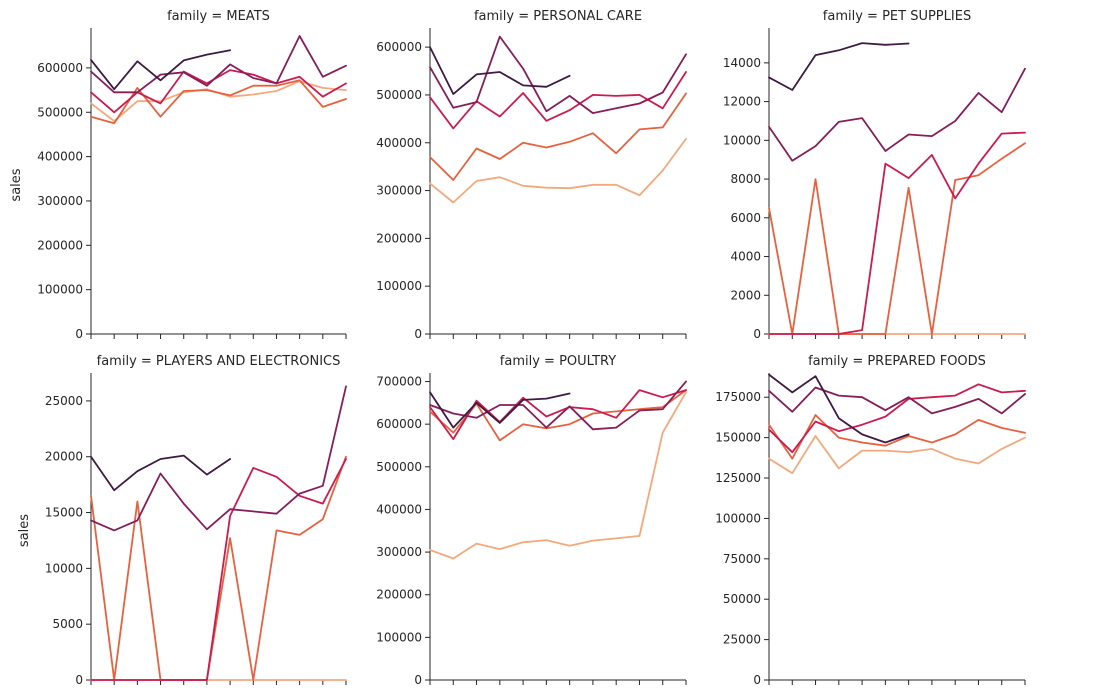 This screenshot has width=1119, height=694. What do you see at coordinates (742, 559) in the screenshot?
I see `y-tick-label: 75000` at bounding box center [742, 559].